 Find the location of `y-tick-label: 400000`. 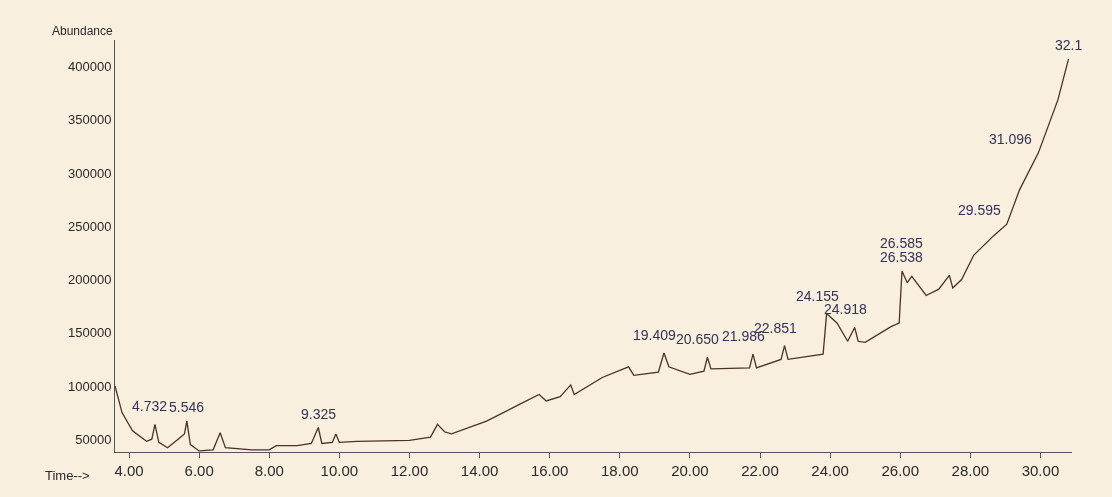

y-tick-label: 400000 is located at coordinates (90, 67).